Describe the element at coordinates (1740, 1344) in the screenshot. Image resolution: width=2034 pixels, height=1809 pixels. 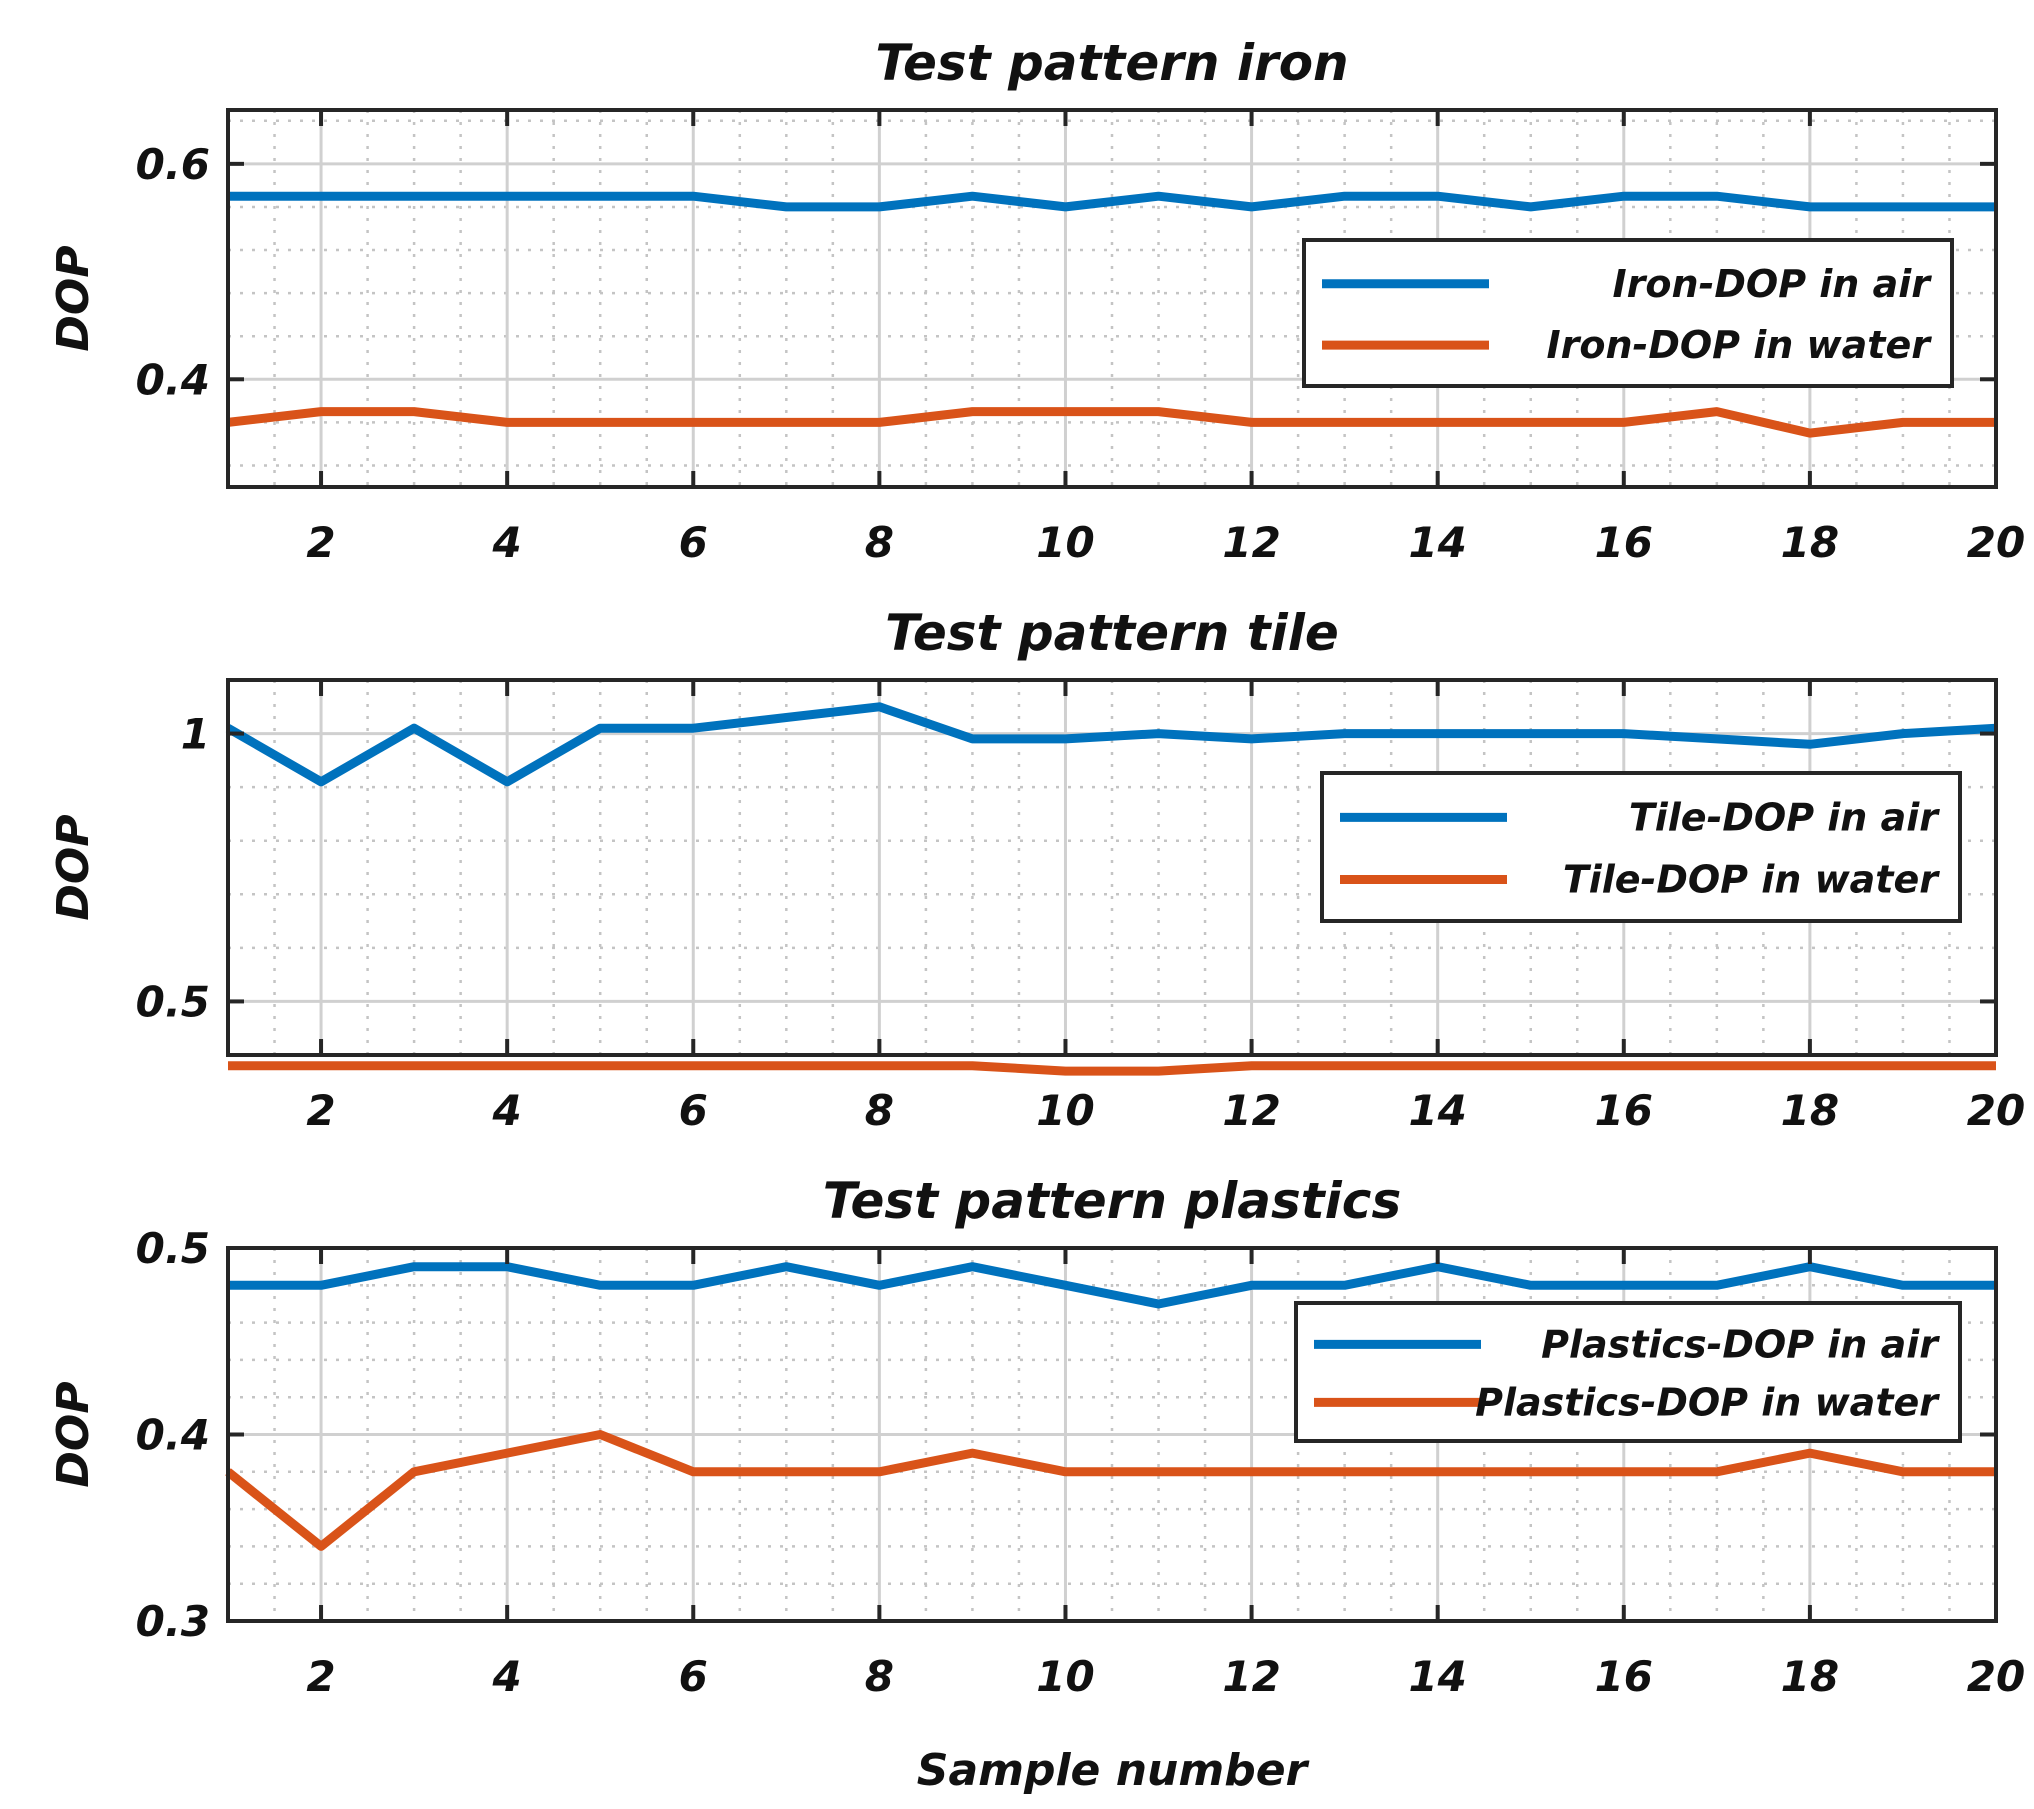
I see `legend-label: Plastics-DOP in air` at that location.